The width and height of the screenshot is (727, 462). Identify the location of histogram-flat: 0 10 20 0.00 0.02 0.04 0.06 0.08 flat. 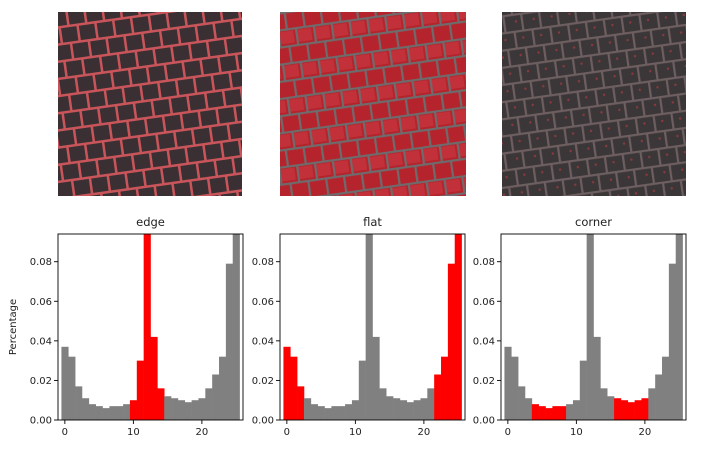
(359, 326).